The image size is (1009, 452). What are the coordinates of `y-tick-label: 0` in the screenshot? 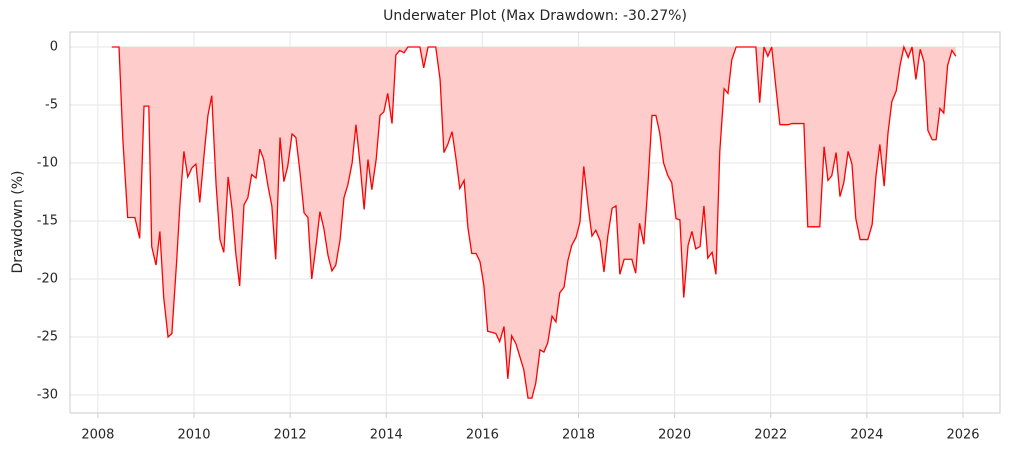 It's located at (54, 46).